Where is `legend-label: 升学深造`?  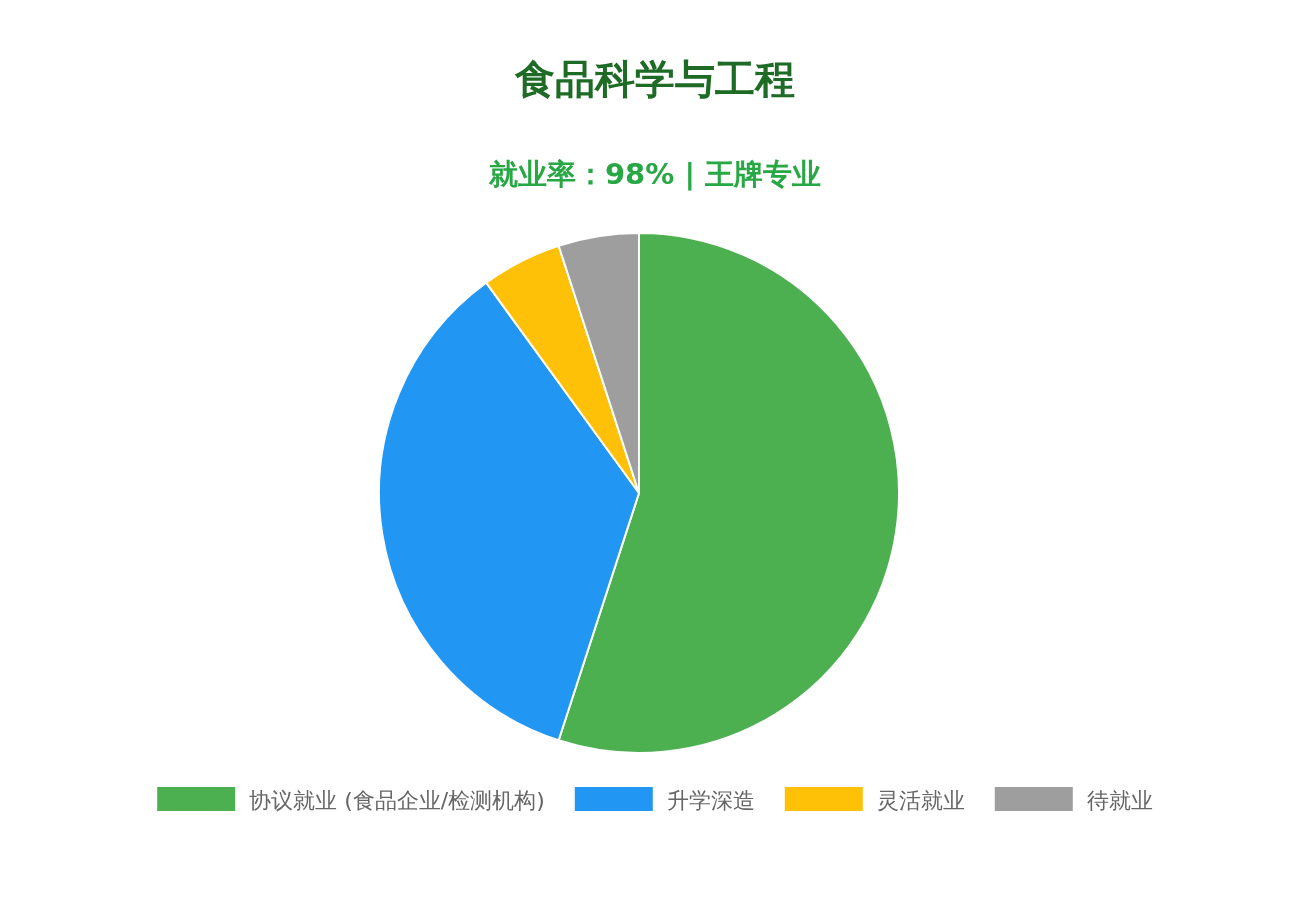 legend-label: 升学深造 is located at coordinates (710, 800).